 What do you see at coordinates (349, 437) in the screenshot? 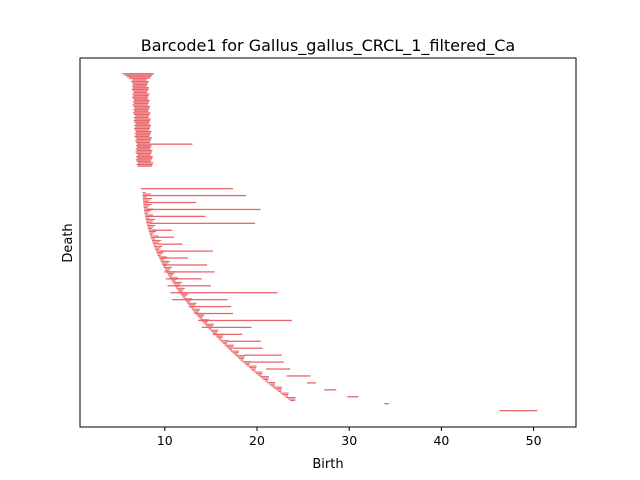
I see `x-axis-ticks: 10 20 30 40 50` at bounding box center [349, 437].